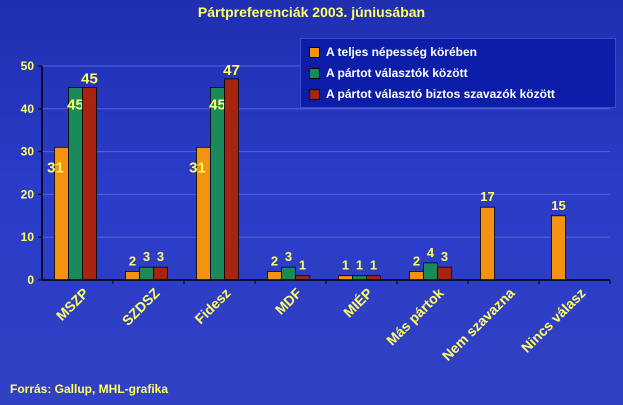 The height and width of the screenshot is (405, 623). Describe the element at coordinates (28, 237) in the screenshot. I see `y-tick-label: 10` at that location.